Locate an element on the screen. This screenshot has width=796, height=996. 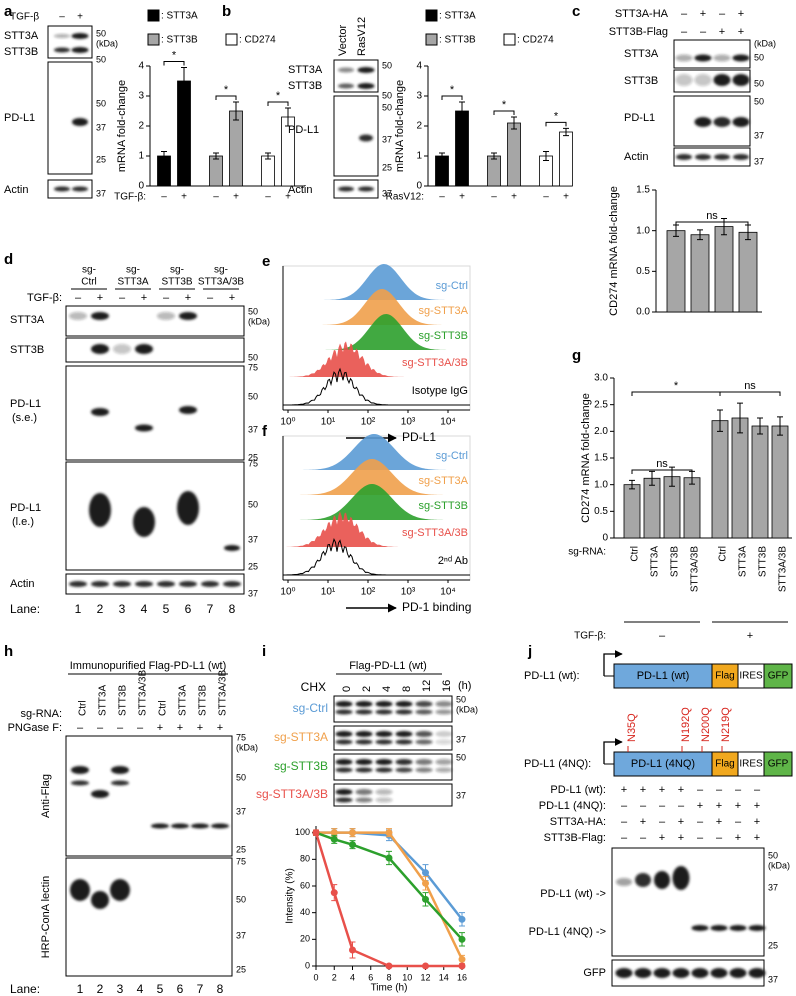
promoter-arrow is located at coordinates (613, 663).